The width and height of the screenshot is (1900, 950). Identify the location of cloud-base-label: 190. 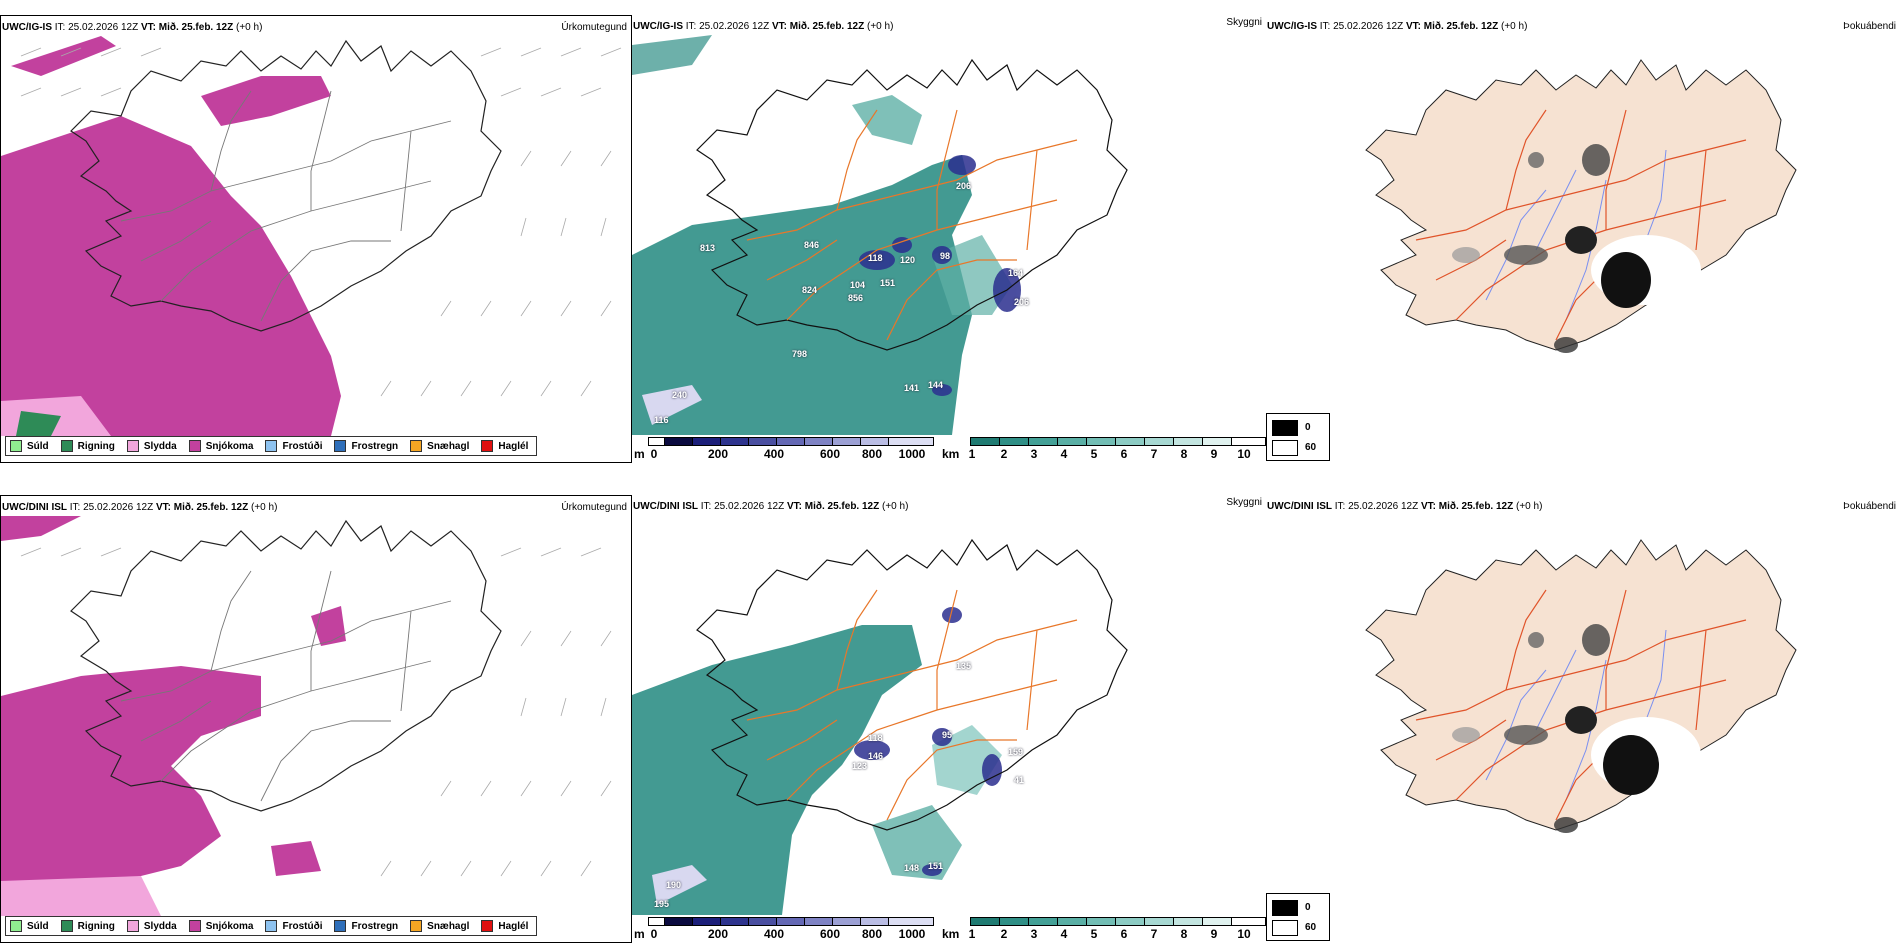
(674, 885).